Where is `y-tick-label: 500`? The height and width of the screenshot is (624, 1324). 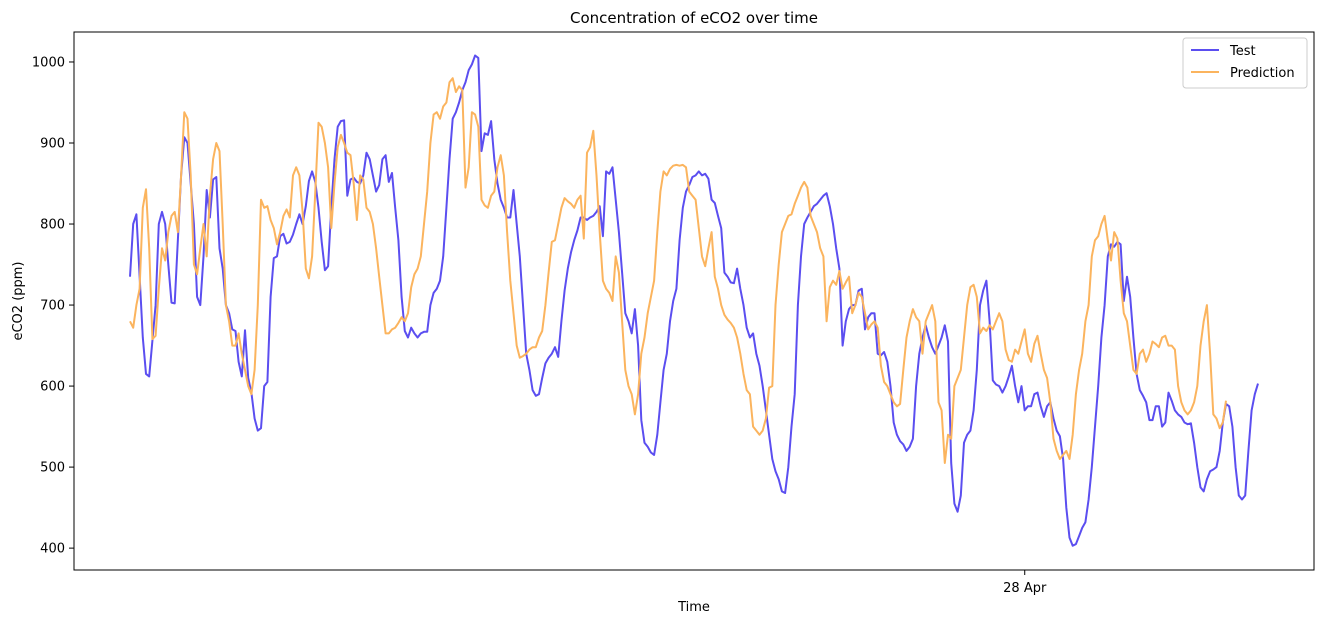 y-tick-label: 500 is located at coordinates (52, 468).